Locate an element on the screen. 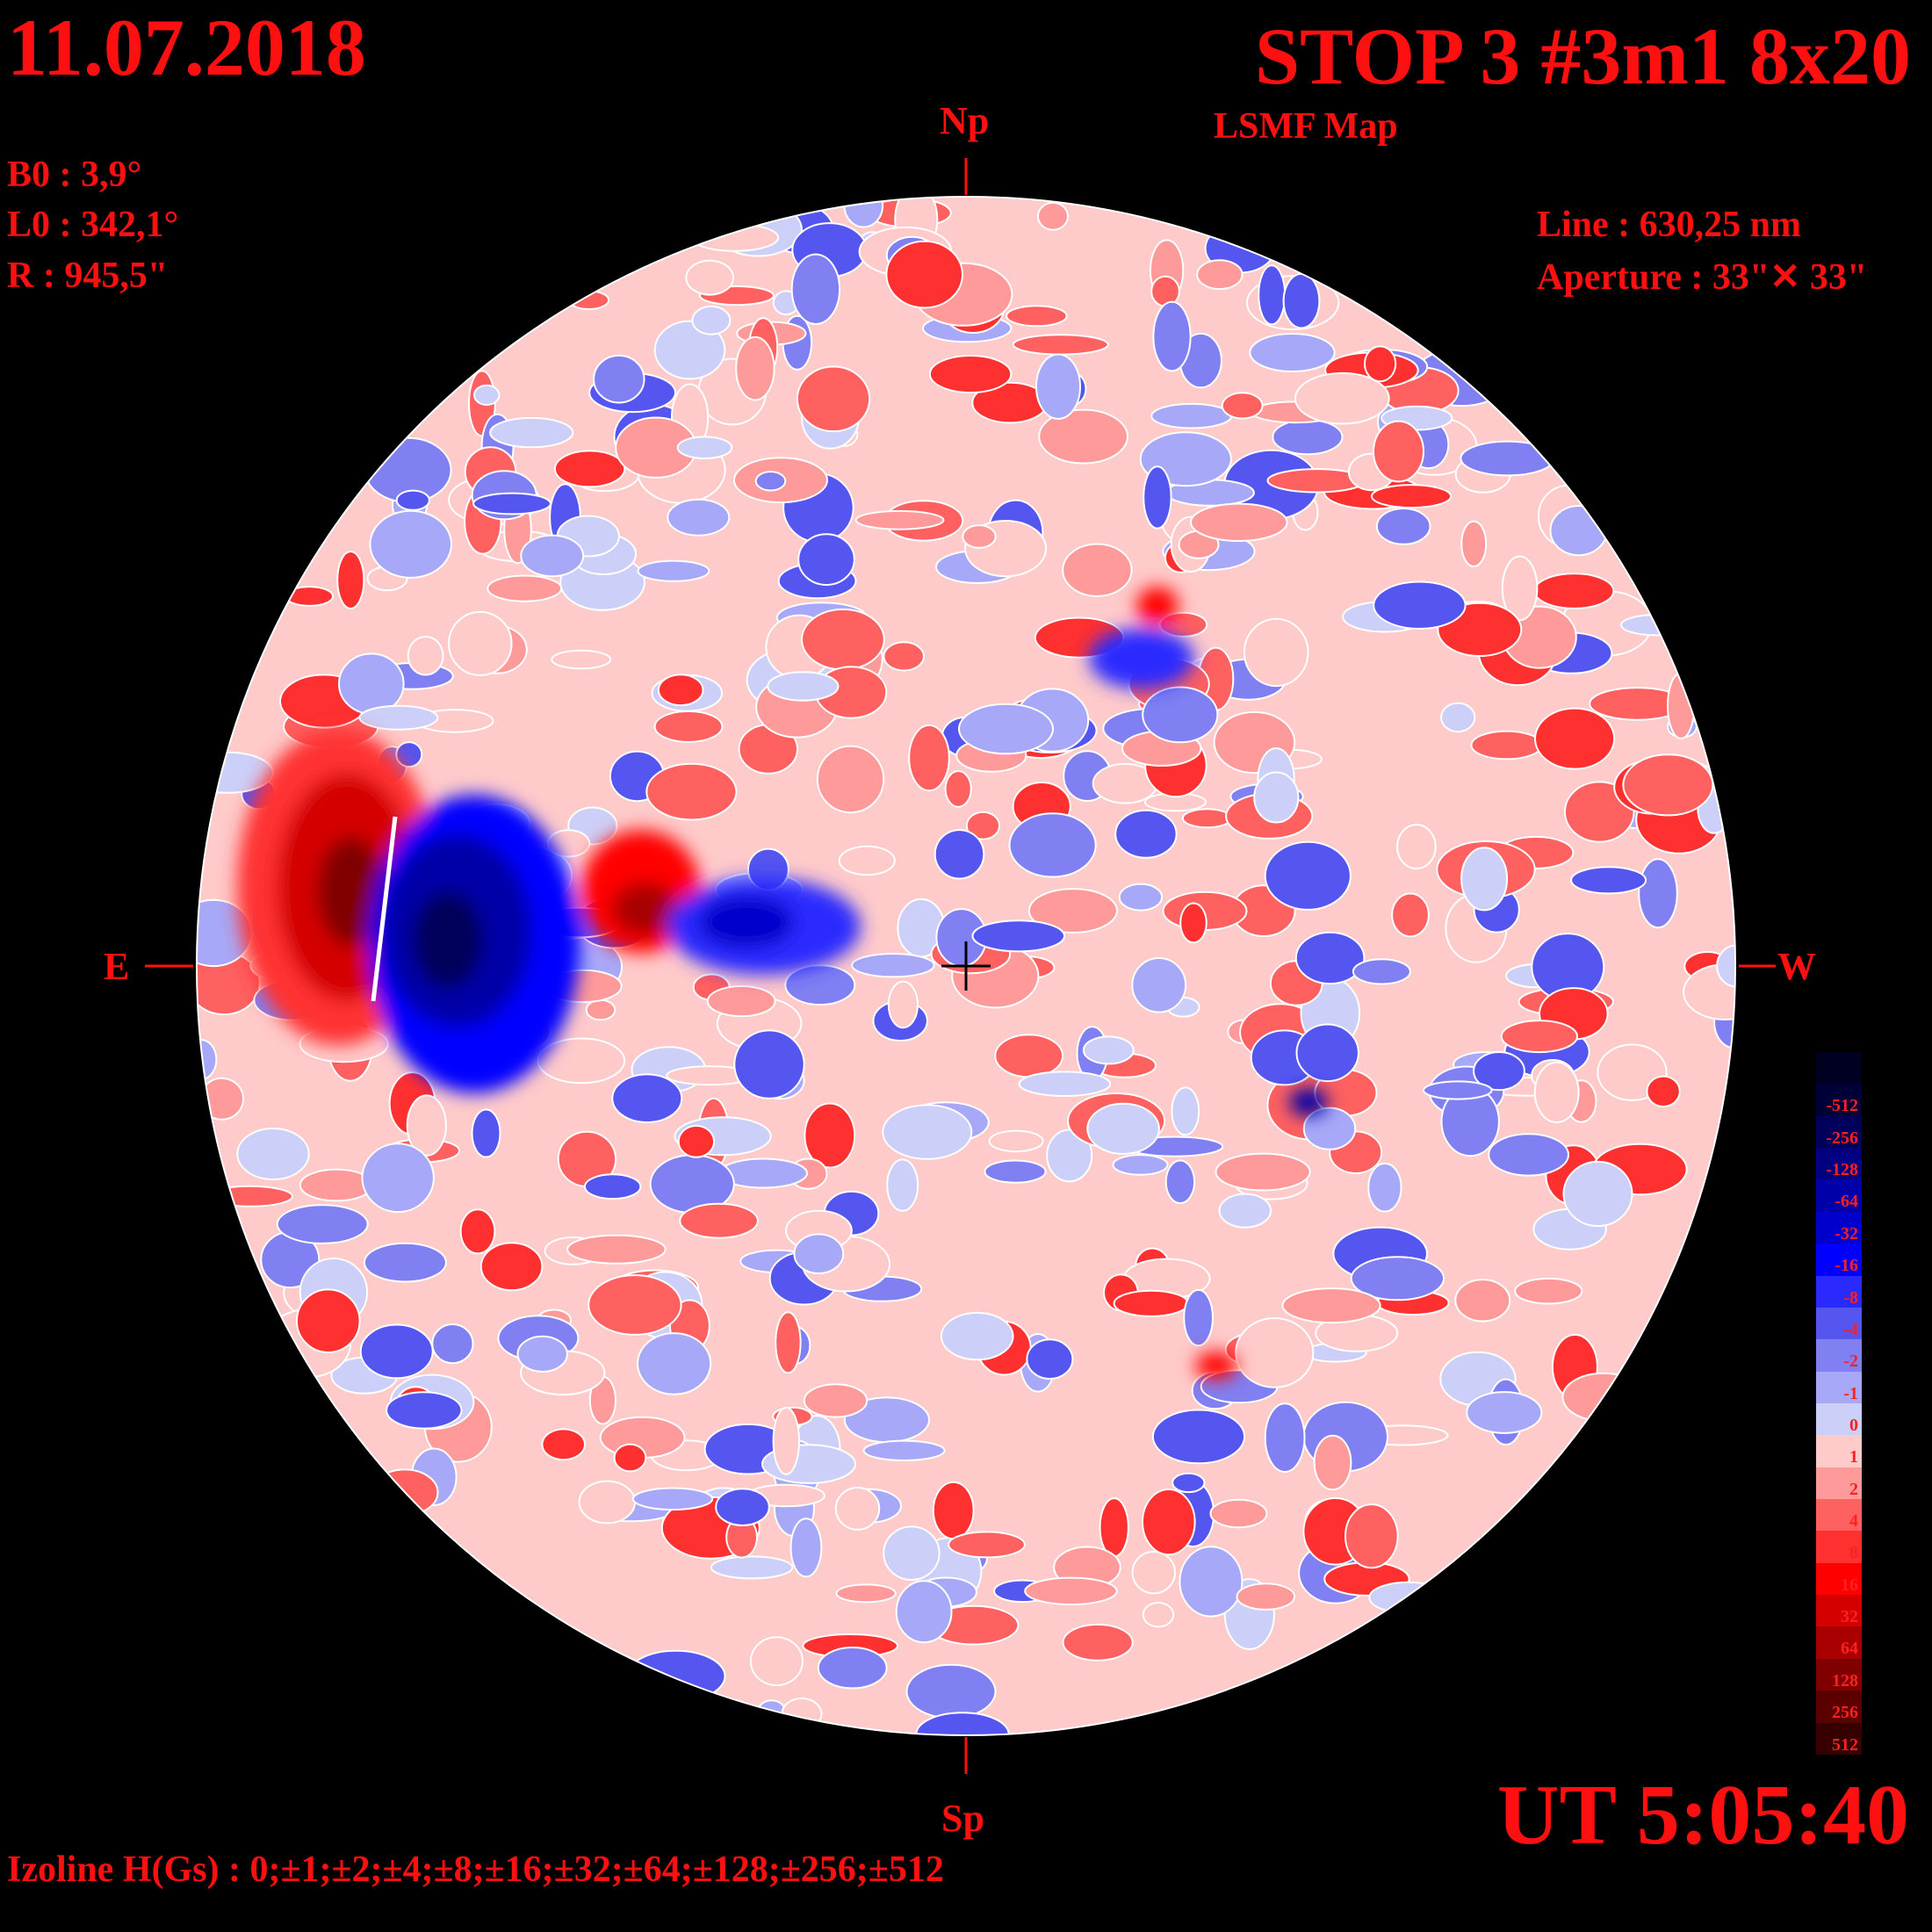  colorbar-label: 128 is located at coordinates (1845, 1680).